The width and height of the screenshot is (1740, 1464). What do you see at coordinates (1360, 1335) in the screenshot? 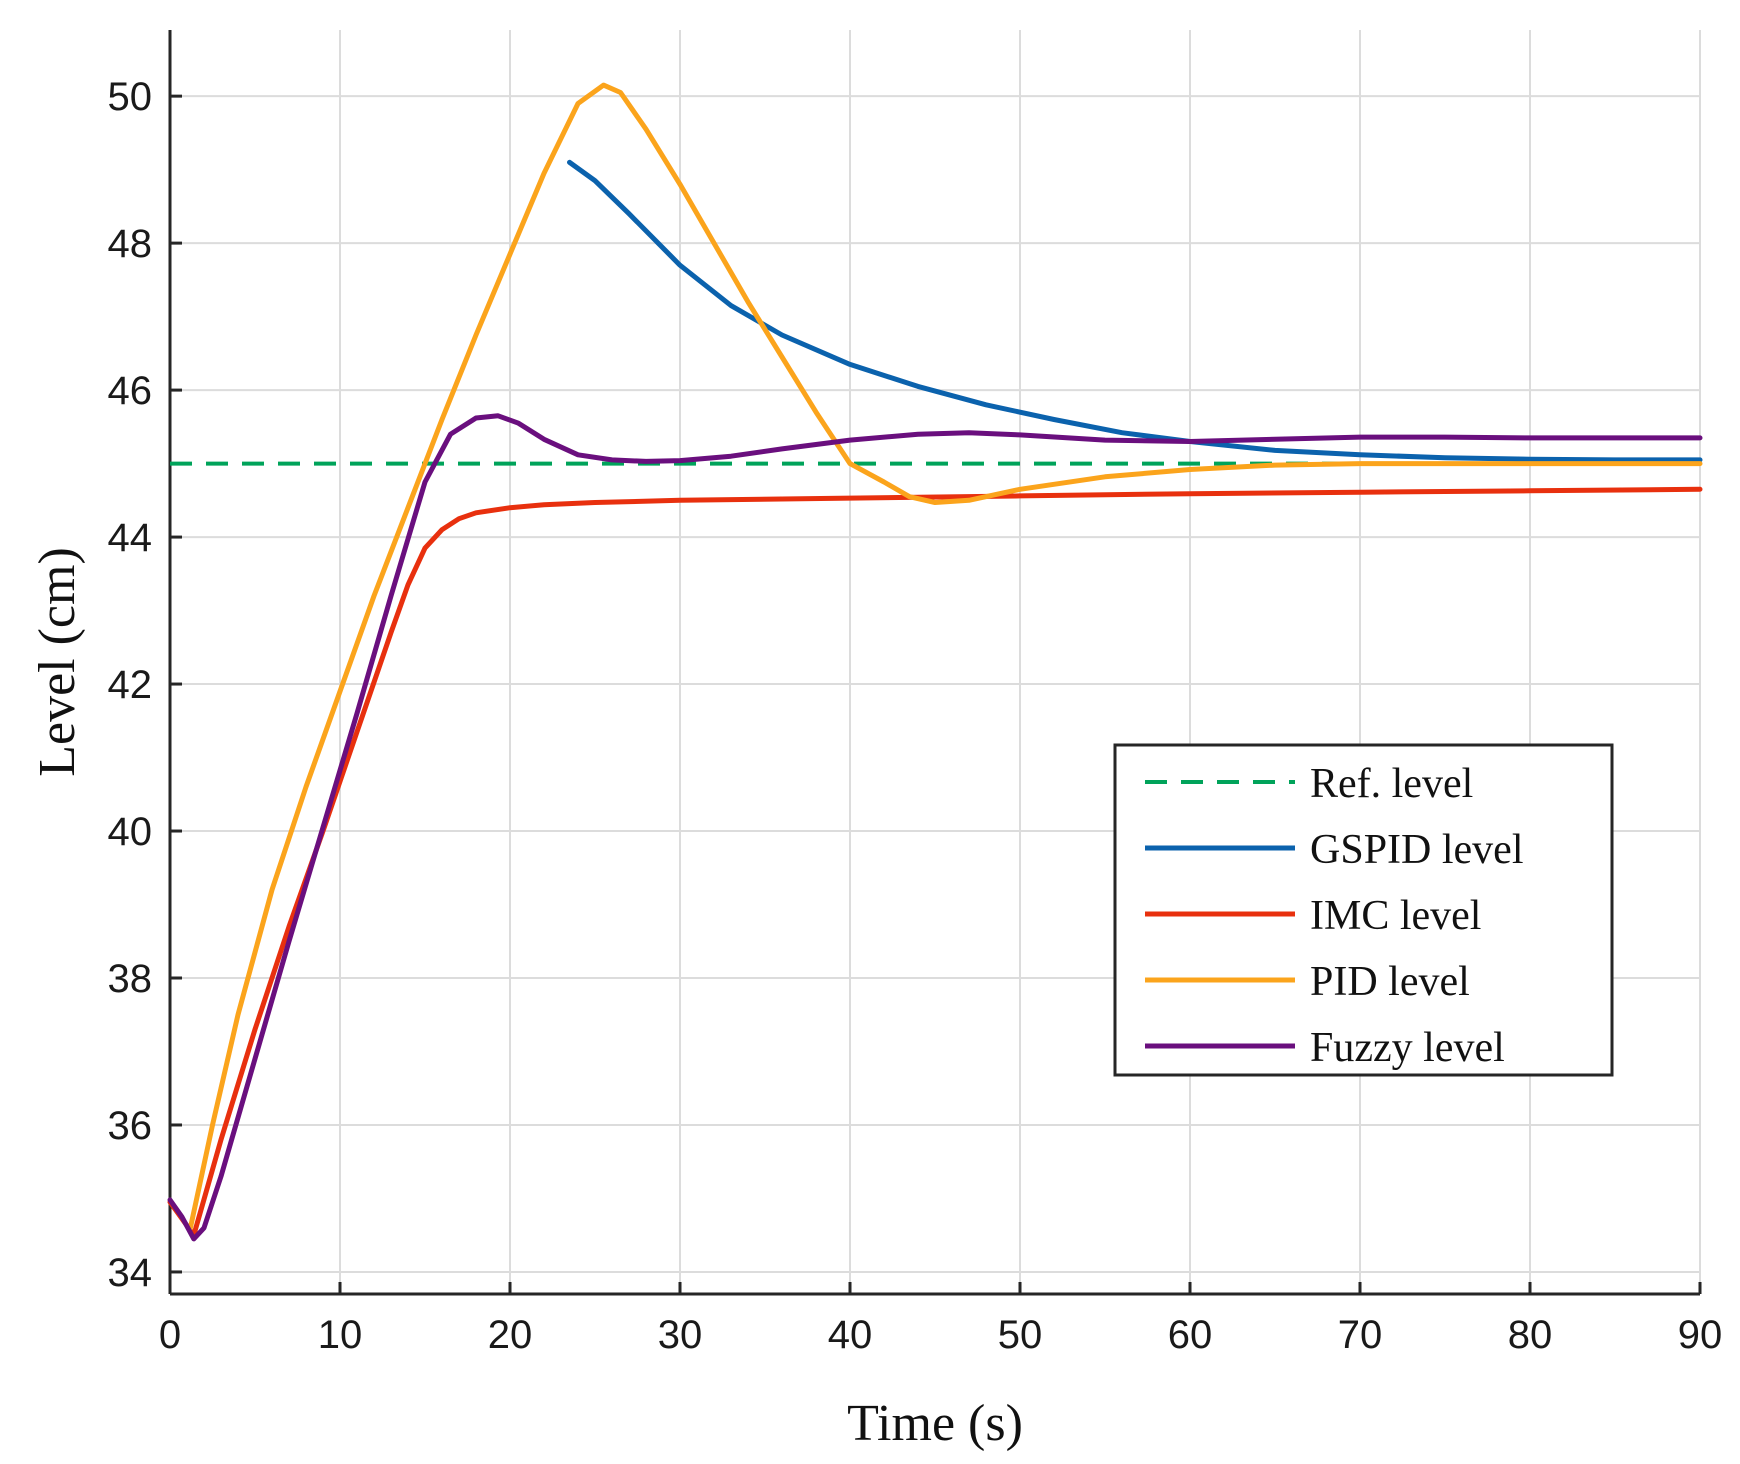
I see `x-tick-label: 70` at bounding box center [1360, 1335].